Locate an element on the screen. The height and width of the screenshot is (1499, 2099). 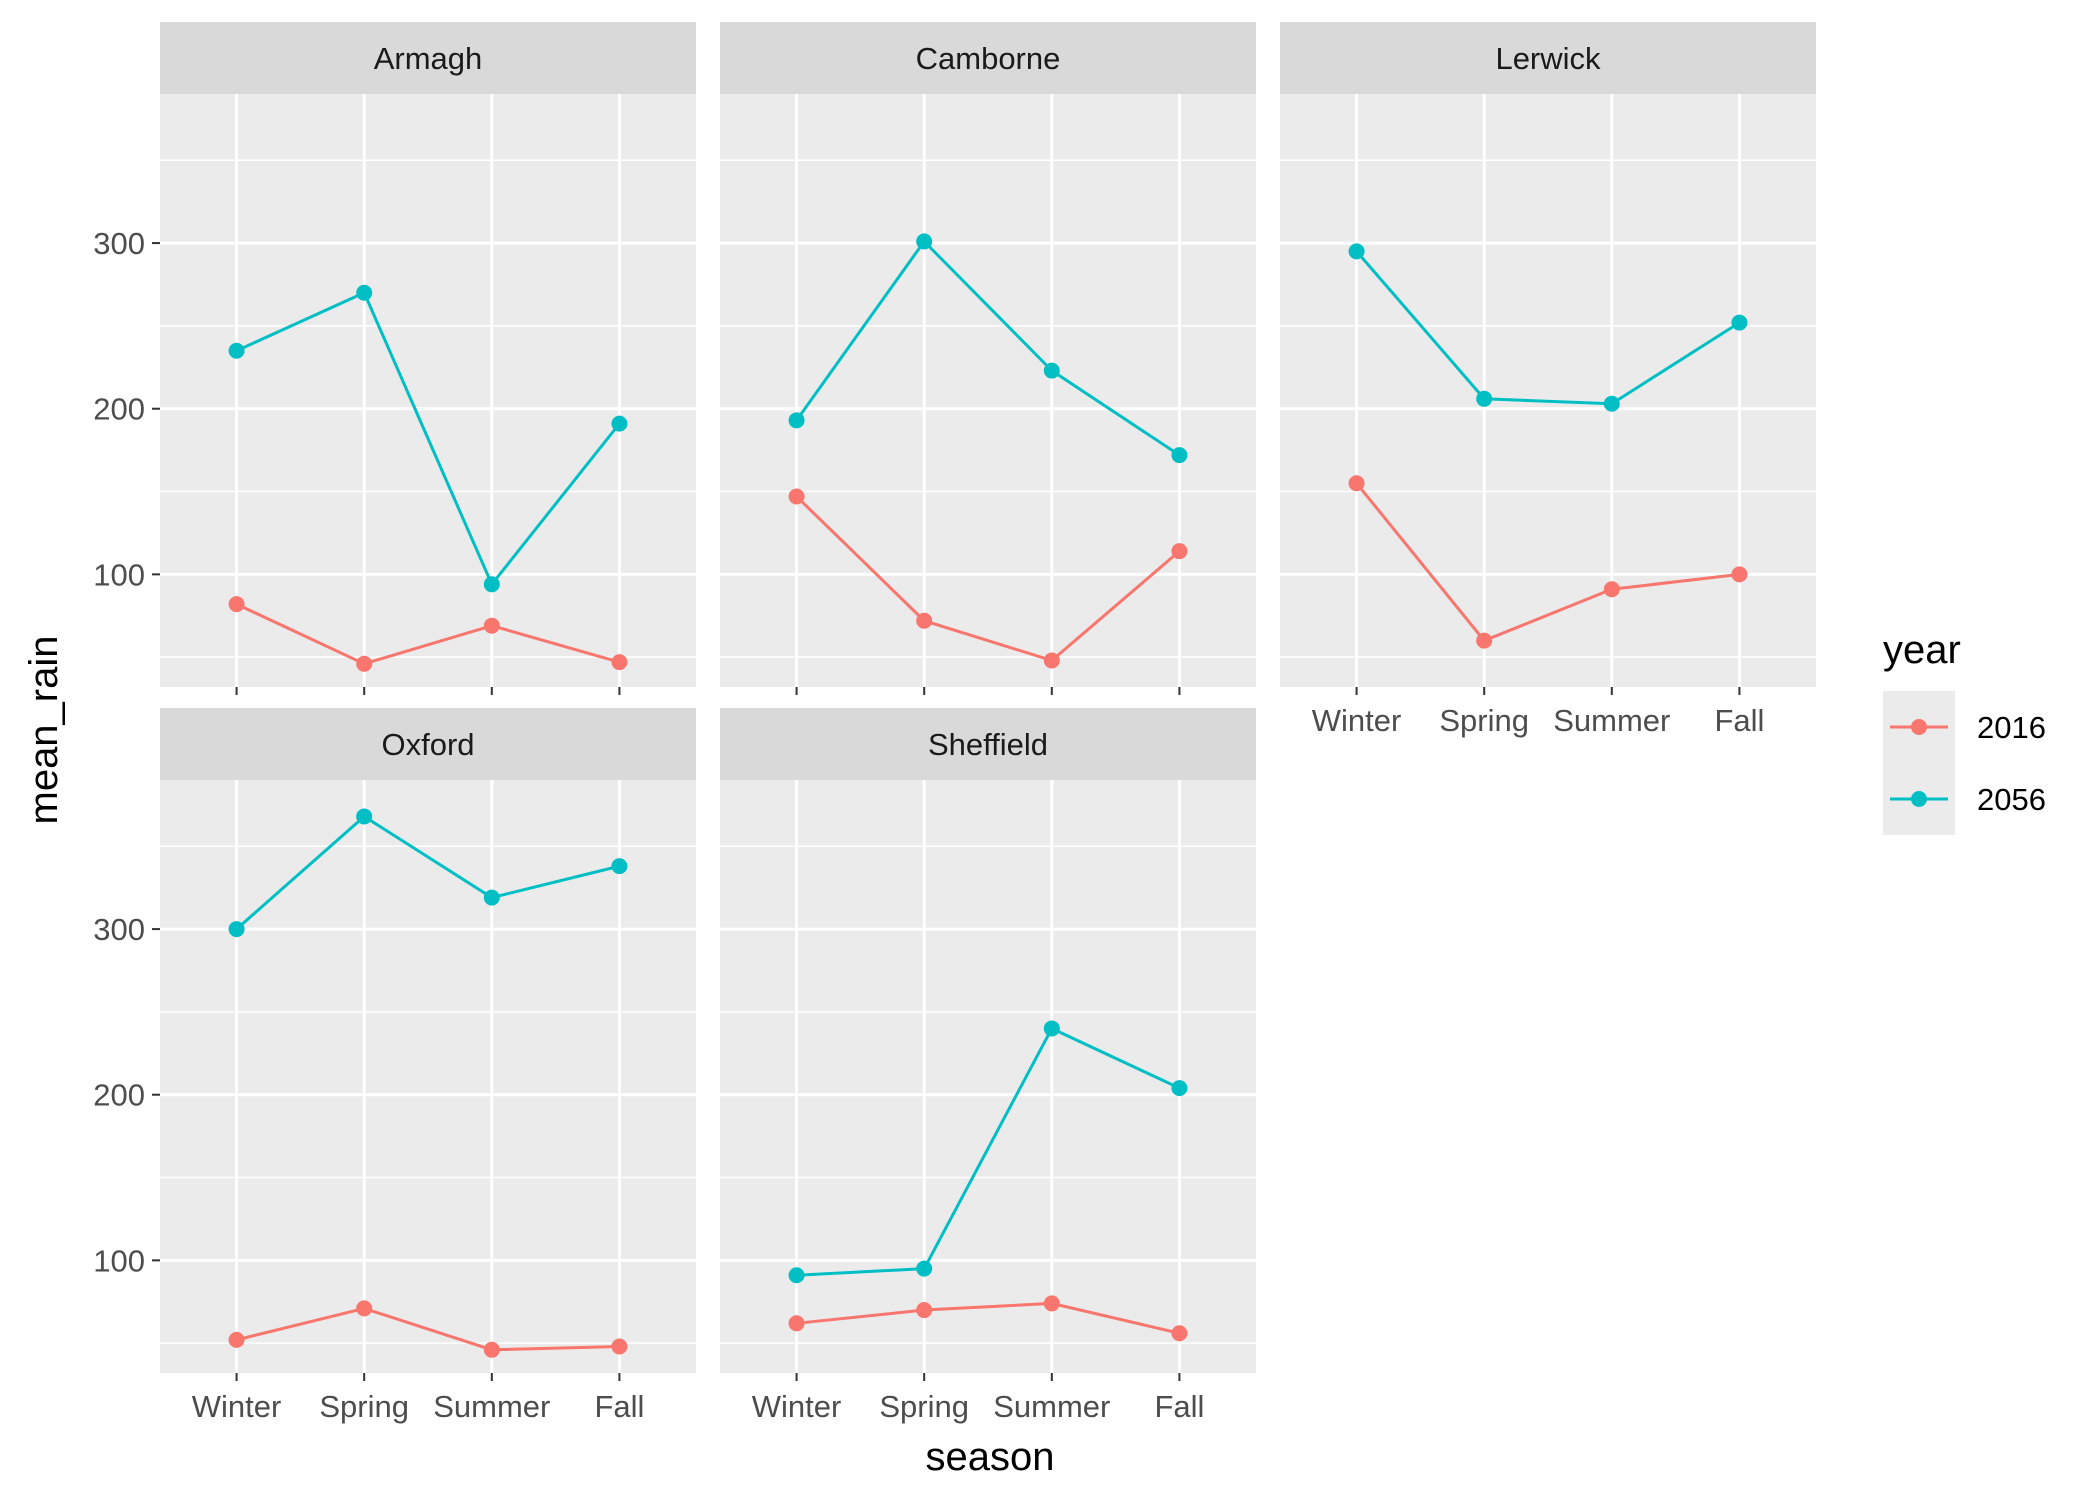
facet-panel-armagh: Armagh 100 200 300 is located at coordinates (394, 358).